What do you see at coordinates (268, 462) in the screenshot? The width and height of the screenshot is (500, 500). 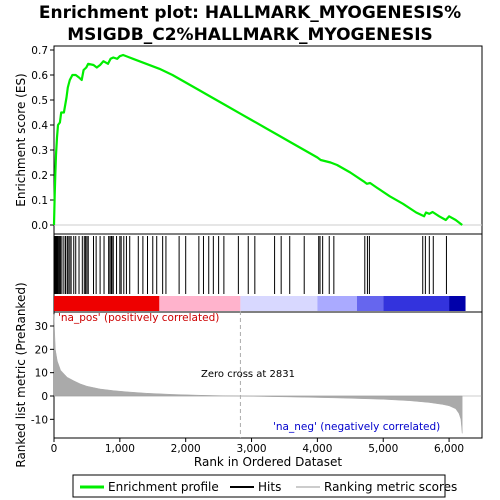 I see `x-axis-label: Rank in Ordered Dataset` at bounding box center [268, 462].